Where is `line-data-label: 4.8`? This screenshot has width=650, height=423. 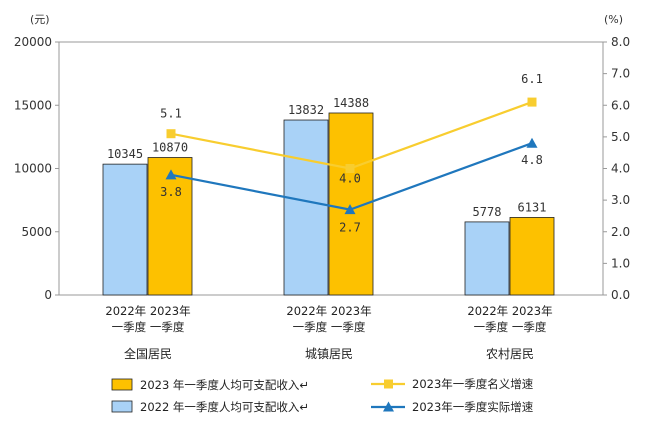
line-data-label: 4.8 is located at coordinates (532, 160).